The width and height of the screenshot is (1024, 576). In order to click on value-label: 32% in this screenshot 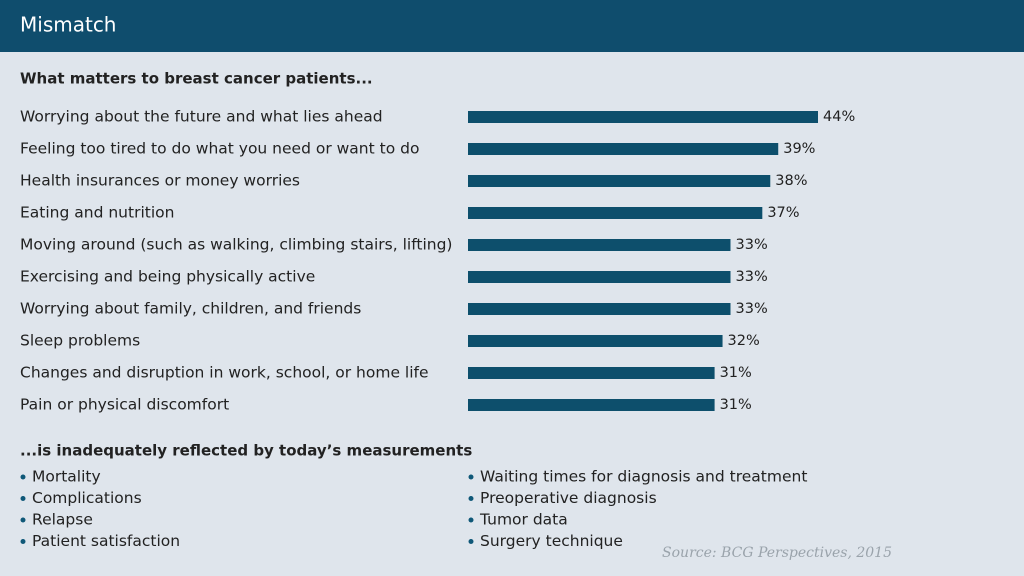, I will do `click(744, 341)`.